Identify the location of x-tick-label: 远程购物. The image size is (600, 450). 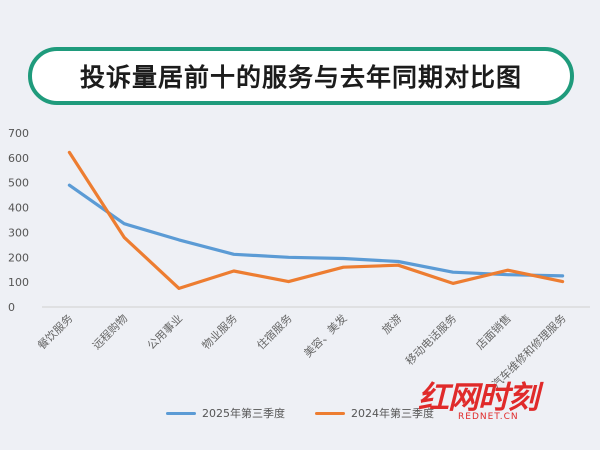
(109, 331).